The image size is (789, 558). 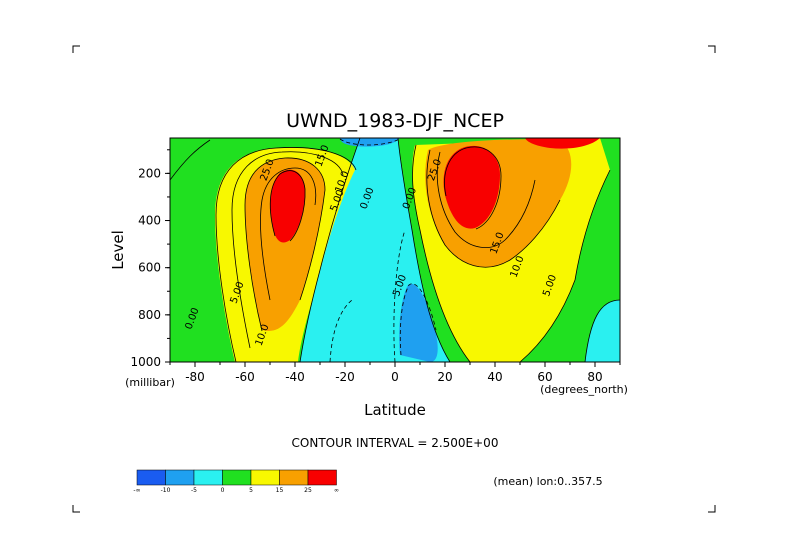 I want to click on x-tick-label: 60, so click(x=544, y=377).